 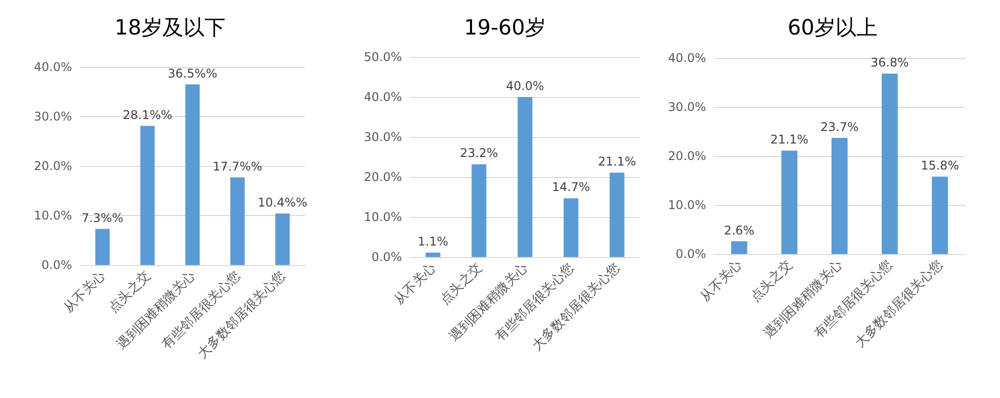 I want to click on data-label: 23.2%, so click(x=479, y=153).